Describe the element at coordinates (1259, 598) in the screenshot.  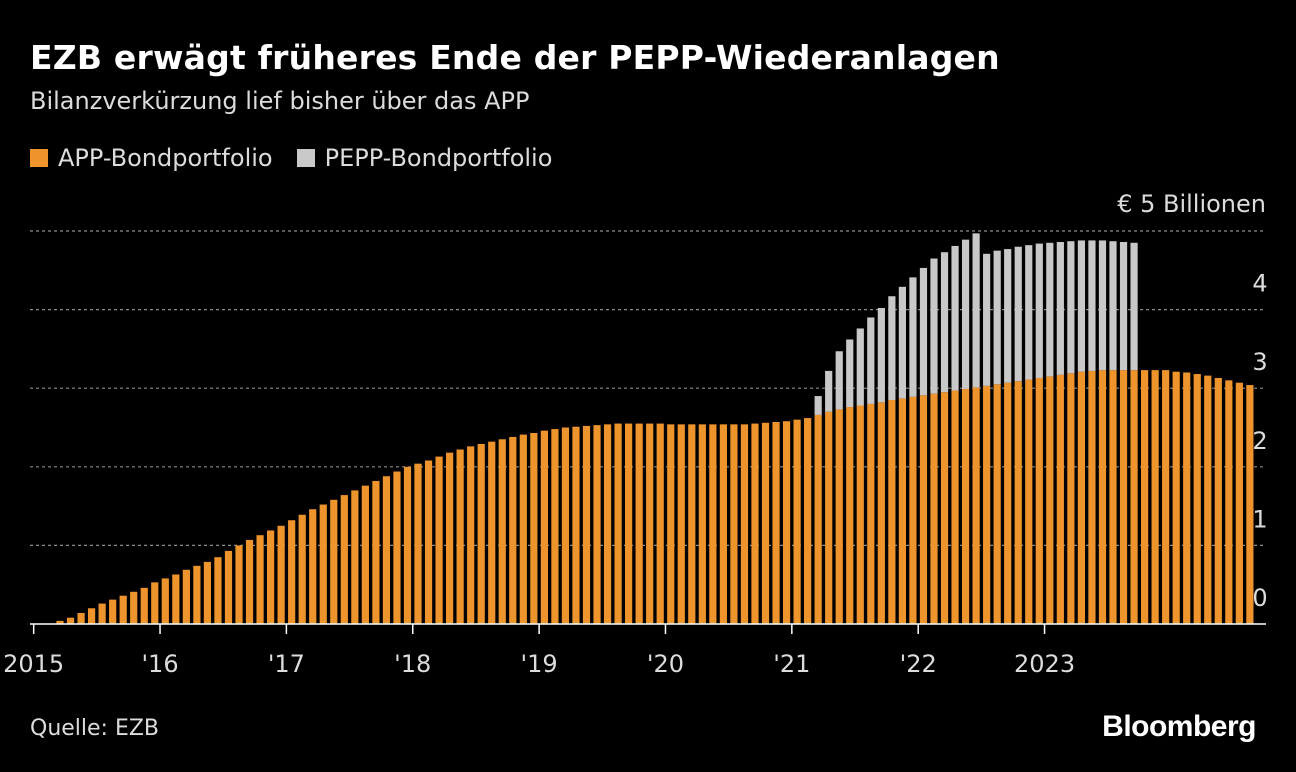
I see `y-tick-label: 0` at that location.